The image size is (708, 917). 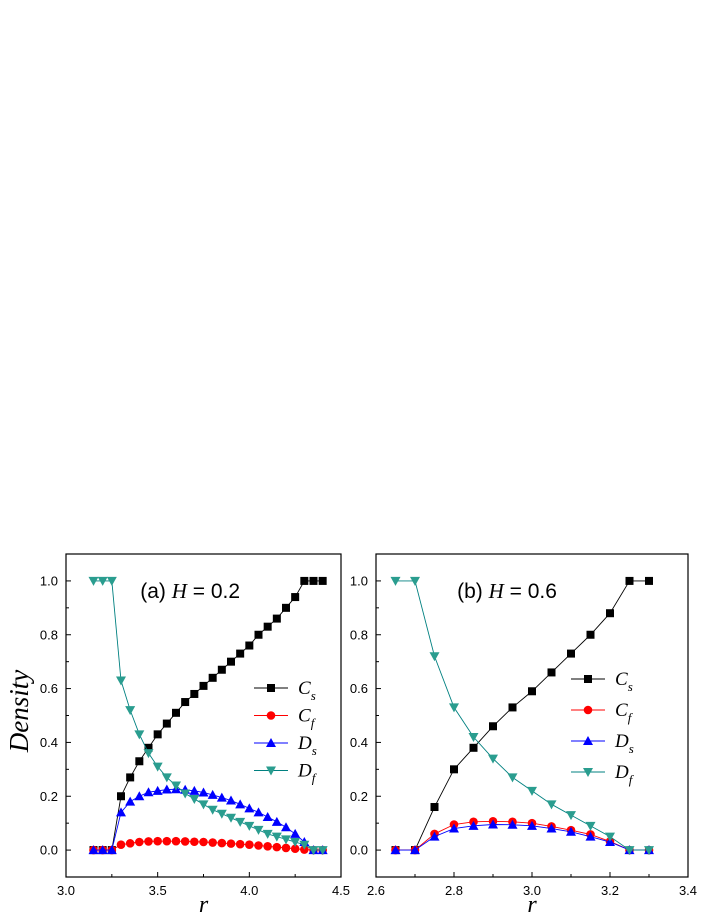 What do you see at coordinates (688, 890) in the screenshot?
I see `x-tick-label: 3.4` at bounding box center [688, 890].